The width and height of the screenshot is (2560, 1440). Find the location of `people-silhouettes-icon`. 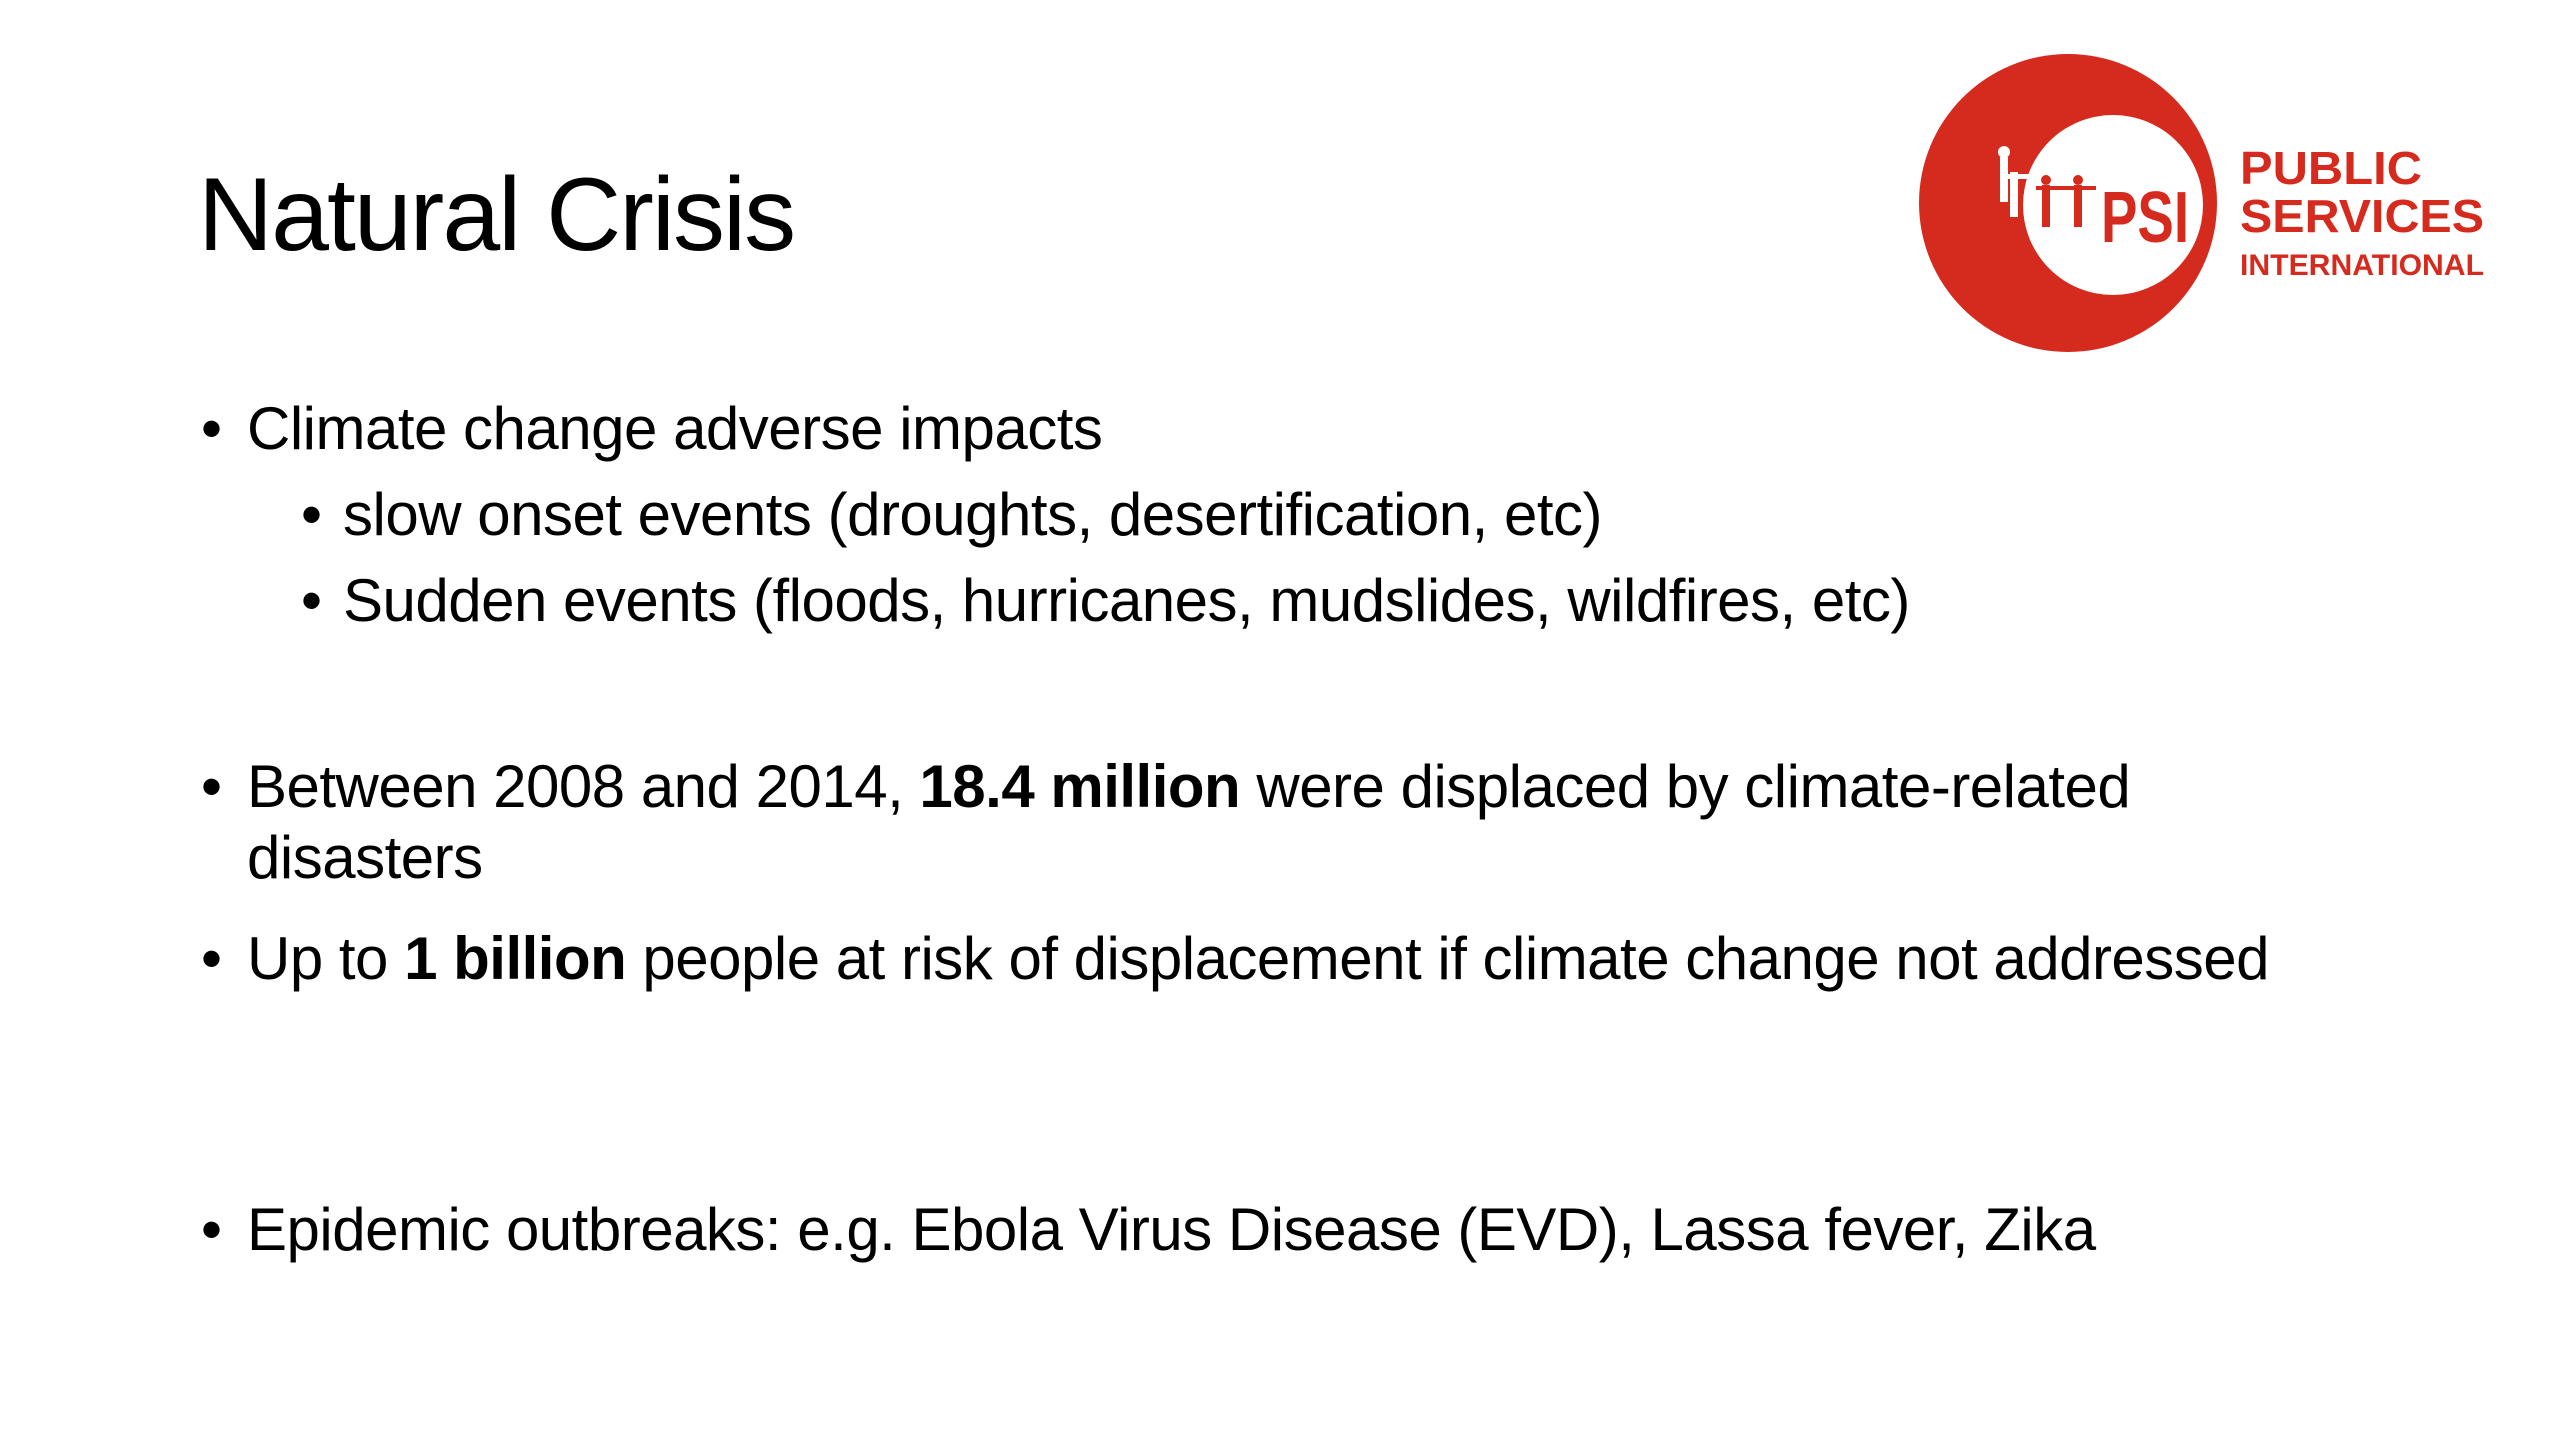

people-silhouettes-icon is located at coordinates (2066, 201).